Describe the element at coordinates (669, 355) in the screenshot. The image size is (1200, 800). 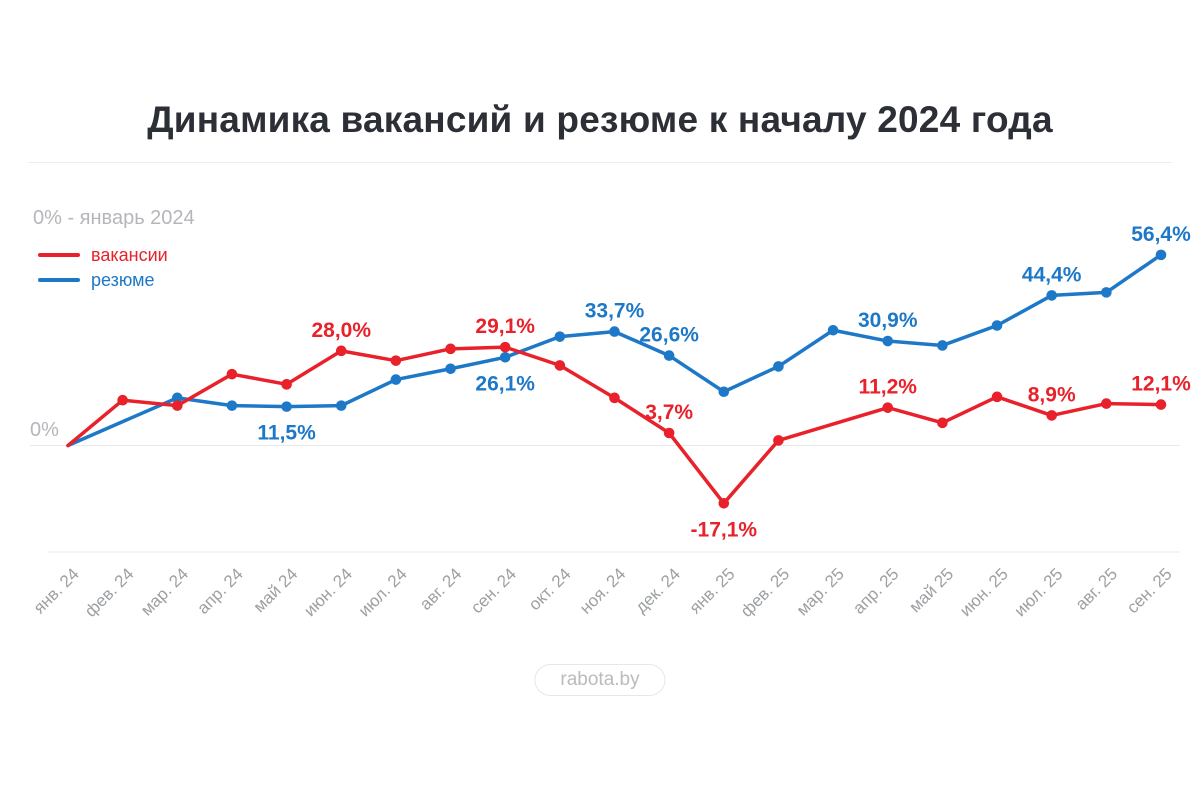
I see `резюме-point-11` at that location.